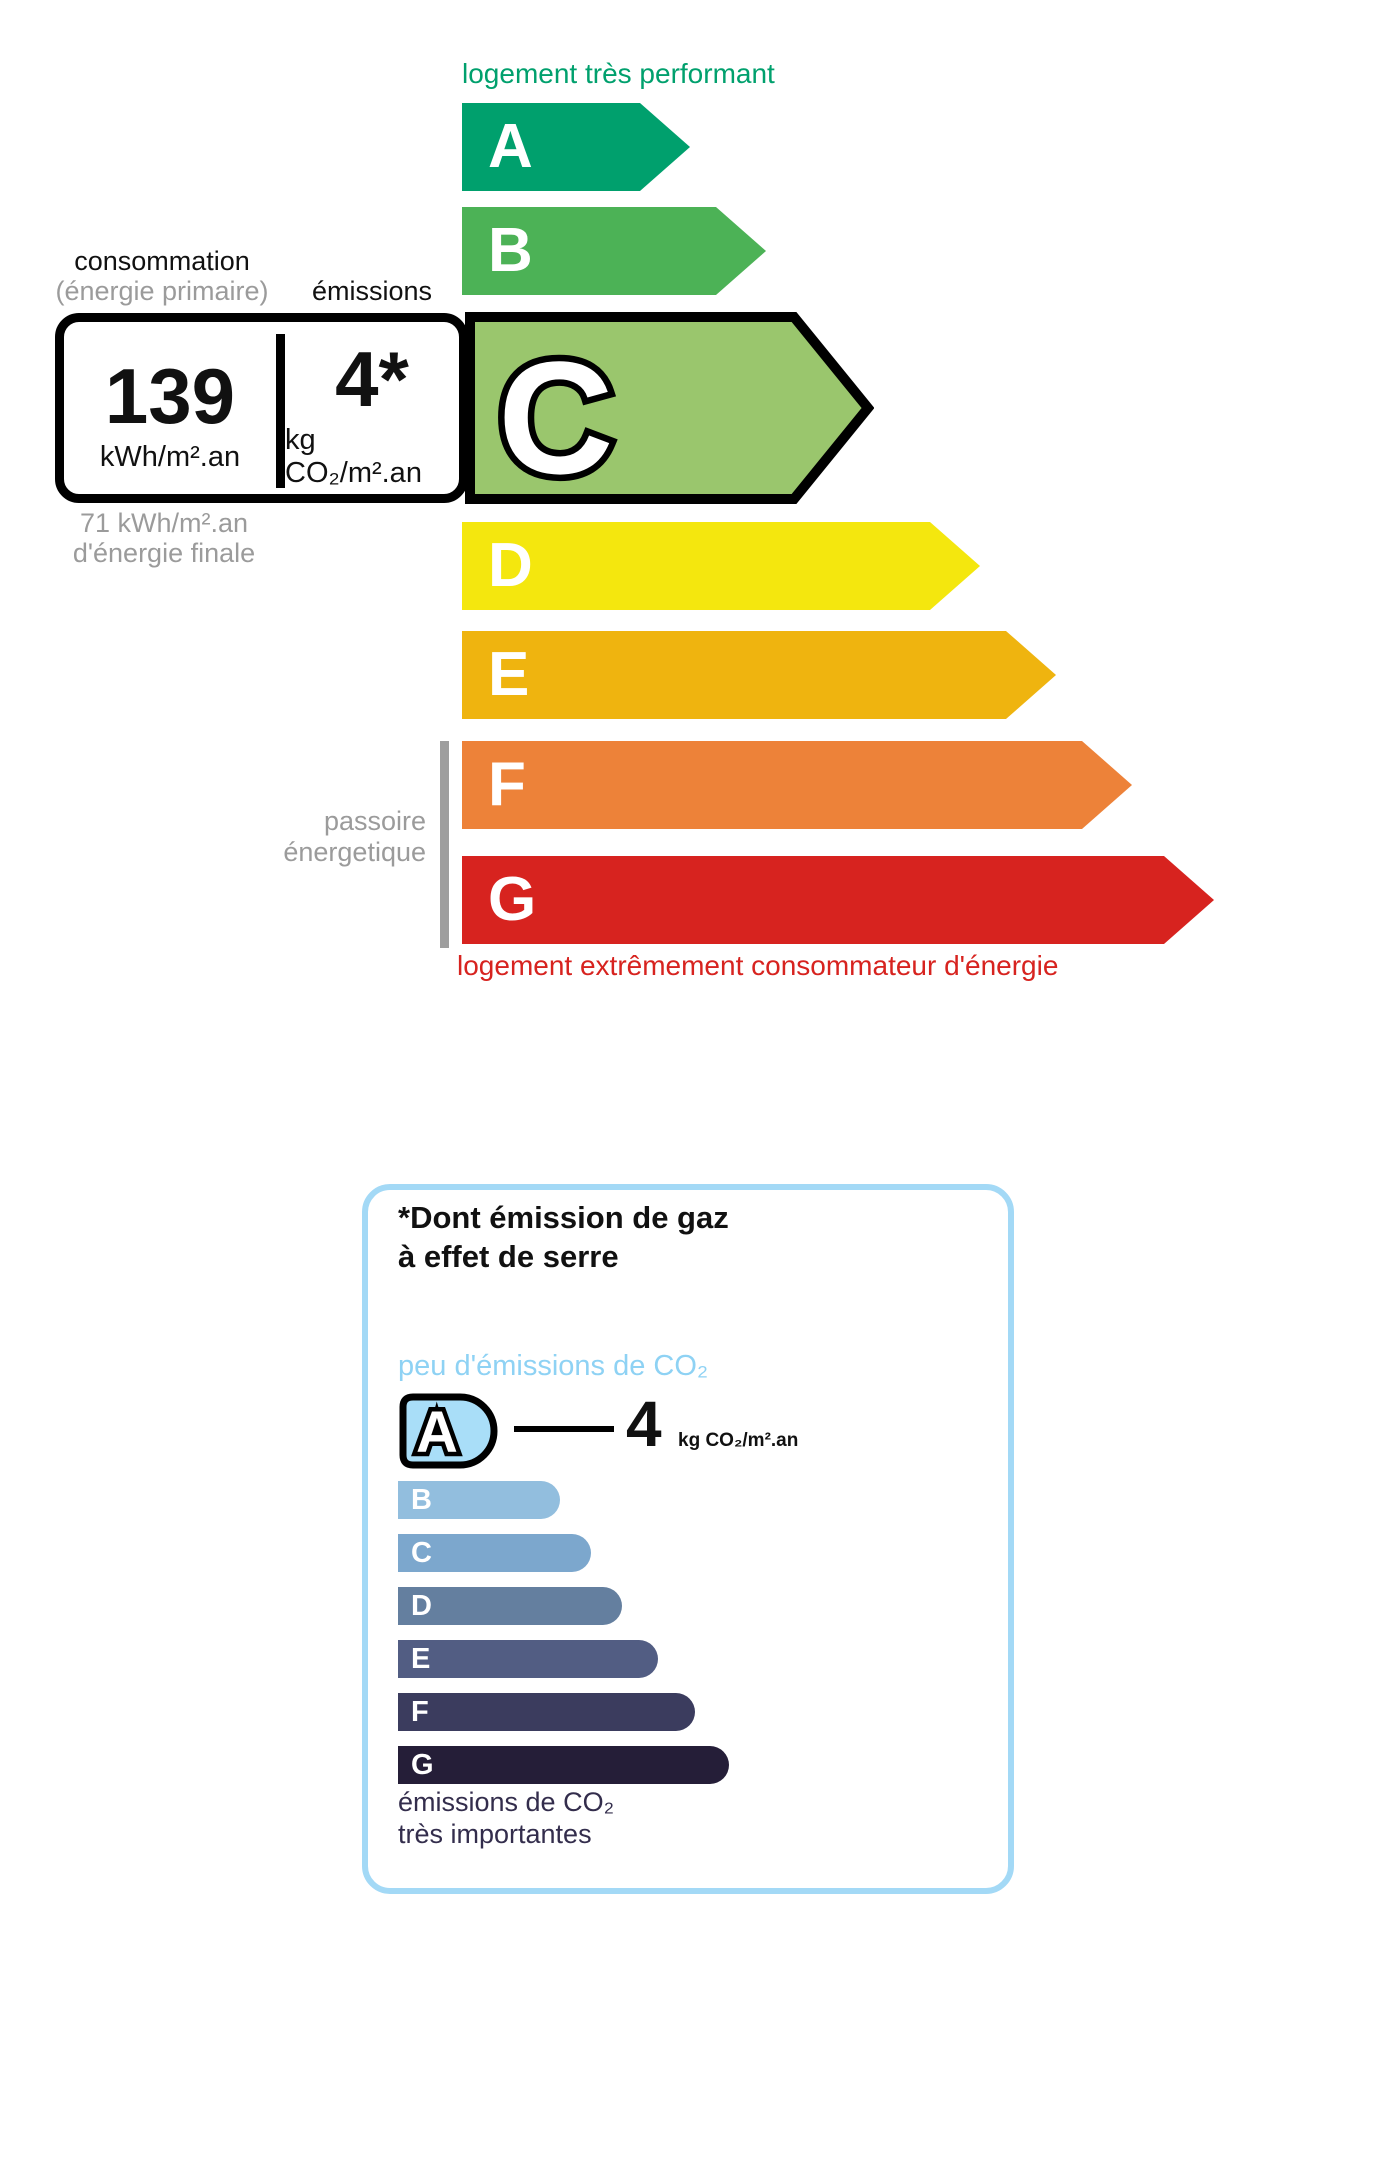  What do you see at coordinates (797, 785) in the screenshot?
I see `energy-class-f-arrow: F` at bounding box center [797, 785].